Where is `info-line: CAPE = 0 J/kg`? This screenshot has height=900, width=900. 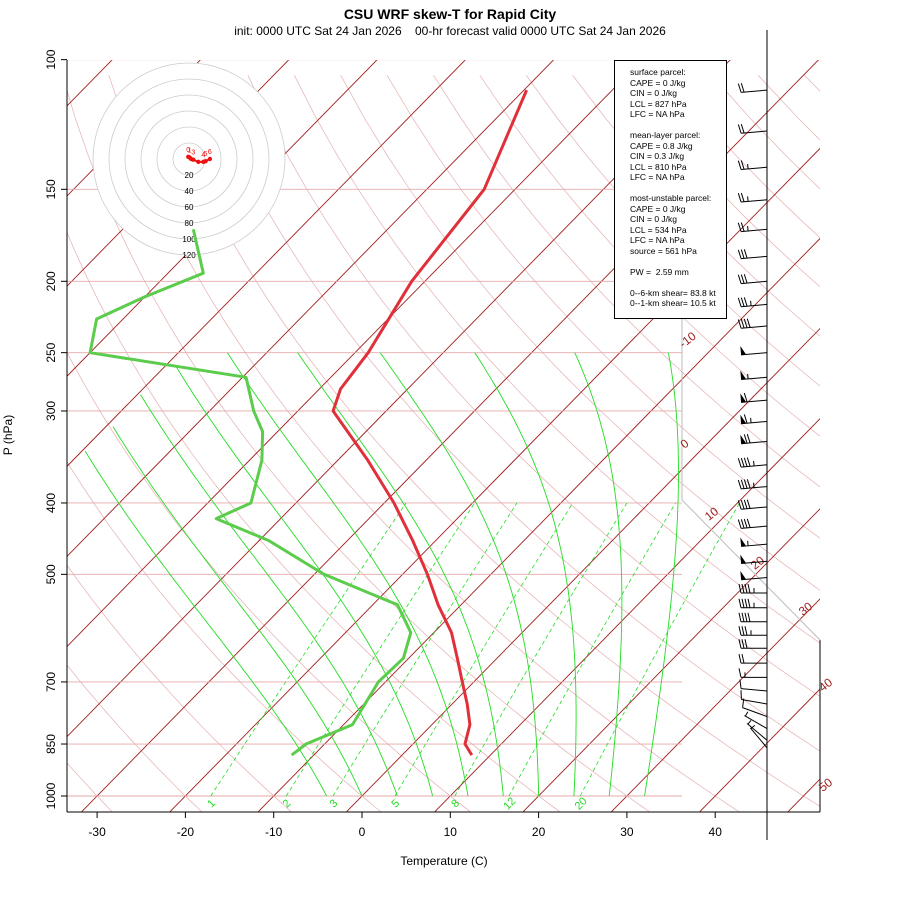 info-line: CAPE = 0 J/kg is located at coordinates (658, 208).